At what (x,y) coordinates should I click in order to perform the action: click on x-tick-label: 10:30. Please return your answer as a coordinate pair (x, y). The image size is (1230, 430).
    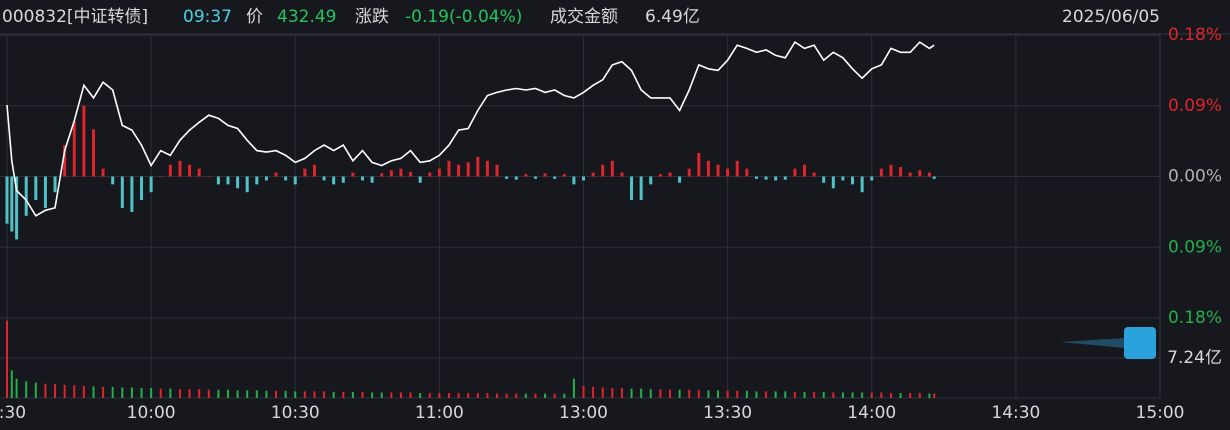
    Looking at the image, I should click on (295, 413).